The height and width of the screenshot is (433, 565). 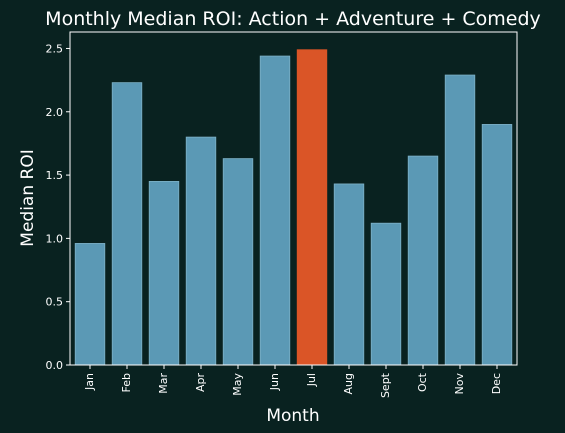 What do you see at coordinates (293, 381) in the screenshot?
I see `x-axis: Jan Feb Mar Apr May Jun Jul Aug Sept Oct Nov Dec` at bounding box center [293, 381].